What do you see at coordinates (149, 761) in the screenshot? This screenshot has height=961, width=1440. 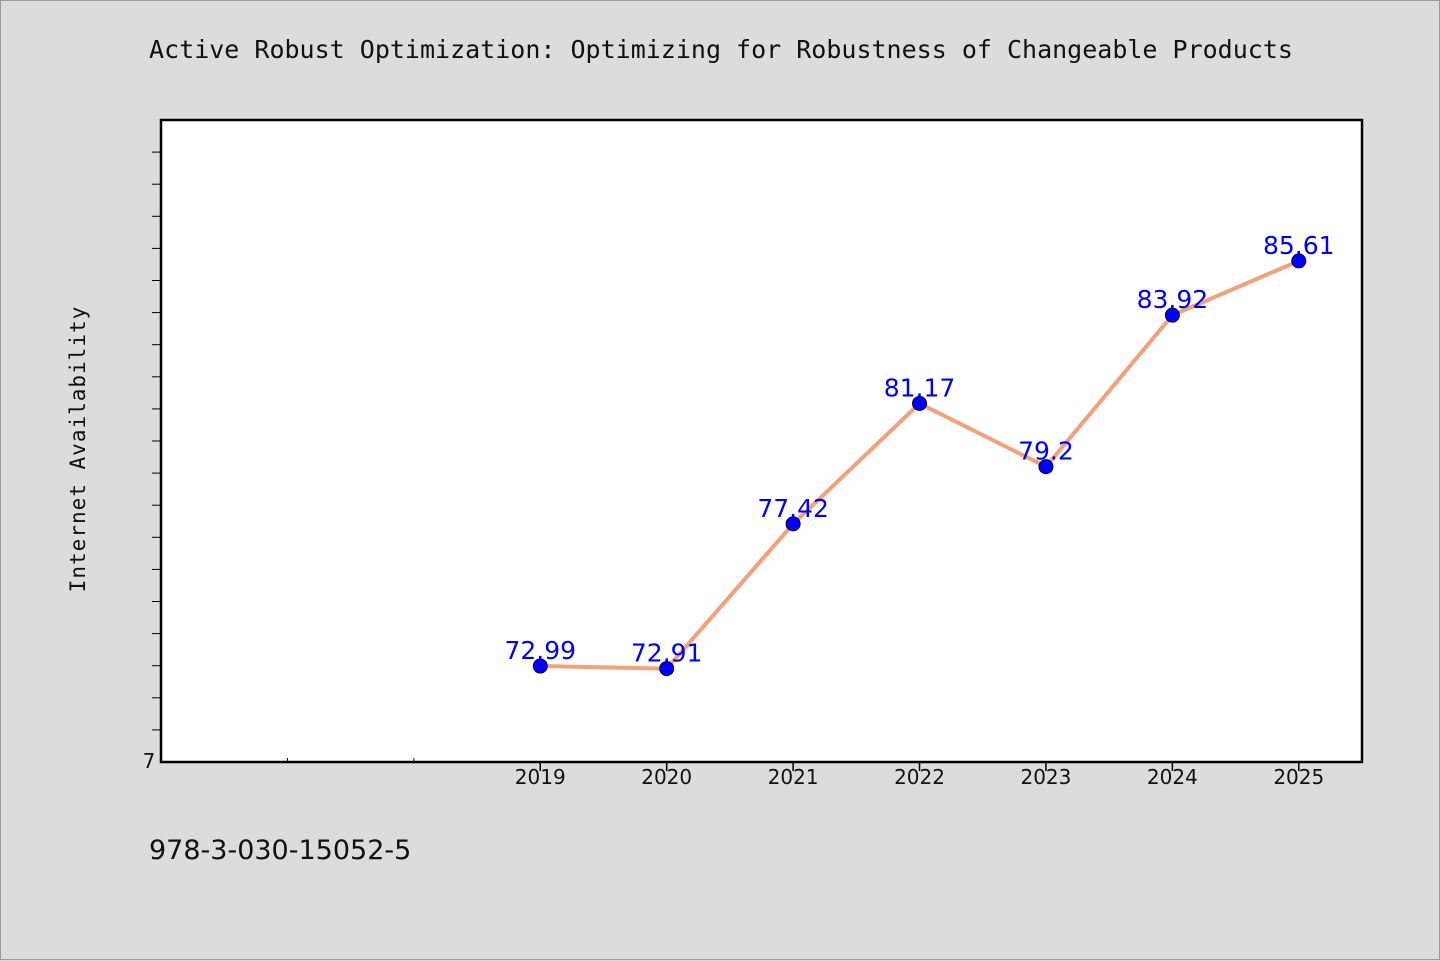 I see `y-tick-label: 7` at bounding box center [149, 761].